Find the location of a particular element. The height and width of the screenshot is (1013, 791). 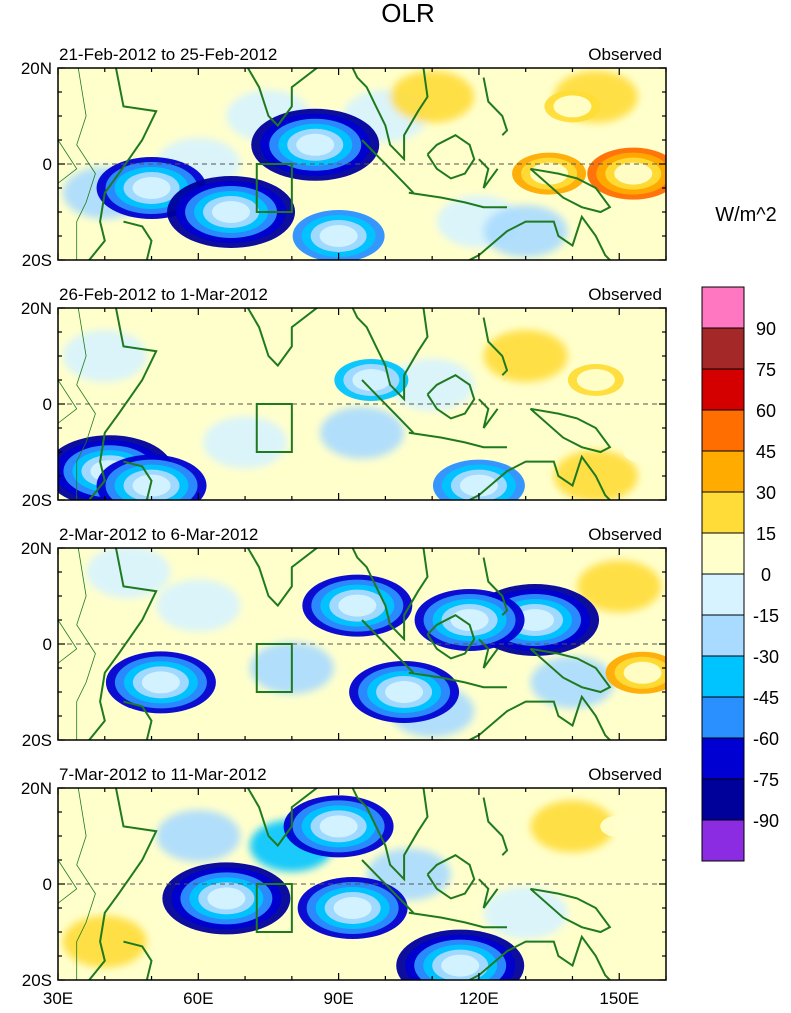

colorbar-level-label: 0 is located at coordinates (766, 575).